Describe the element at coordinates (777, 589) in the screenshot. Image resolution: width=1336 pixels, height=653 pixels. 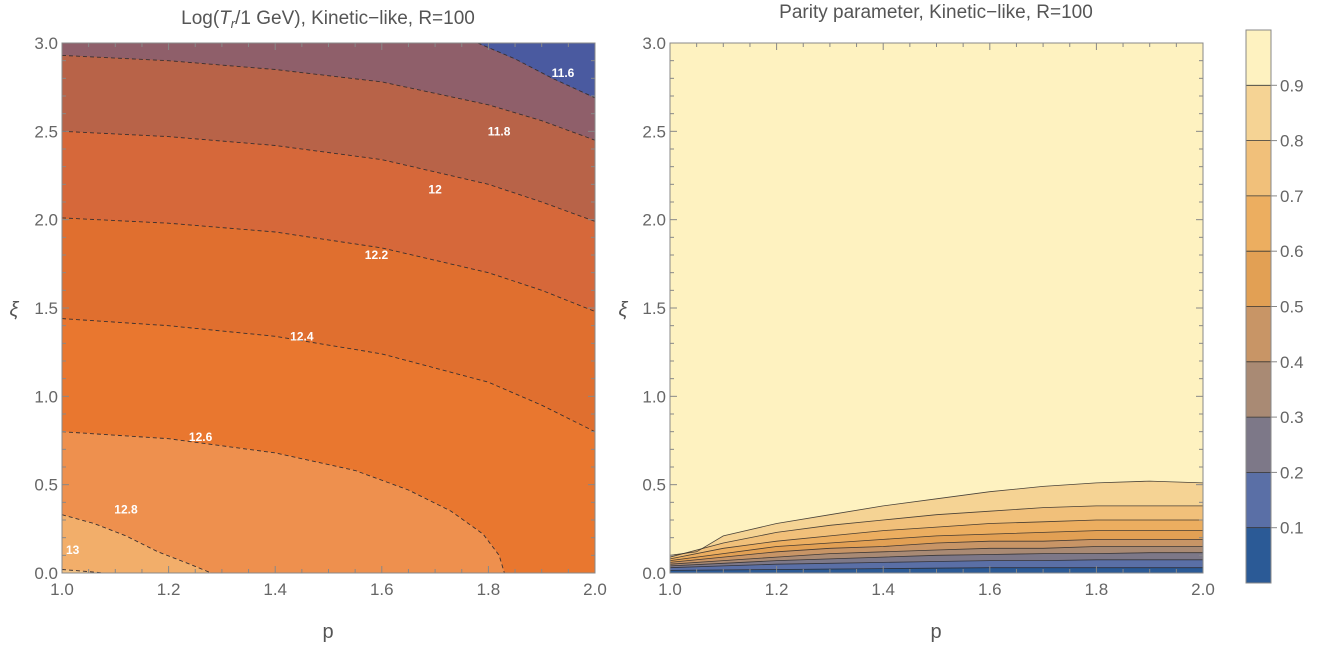
I see `right-x-tick-label: 1.2` at that location.